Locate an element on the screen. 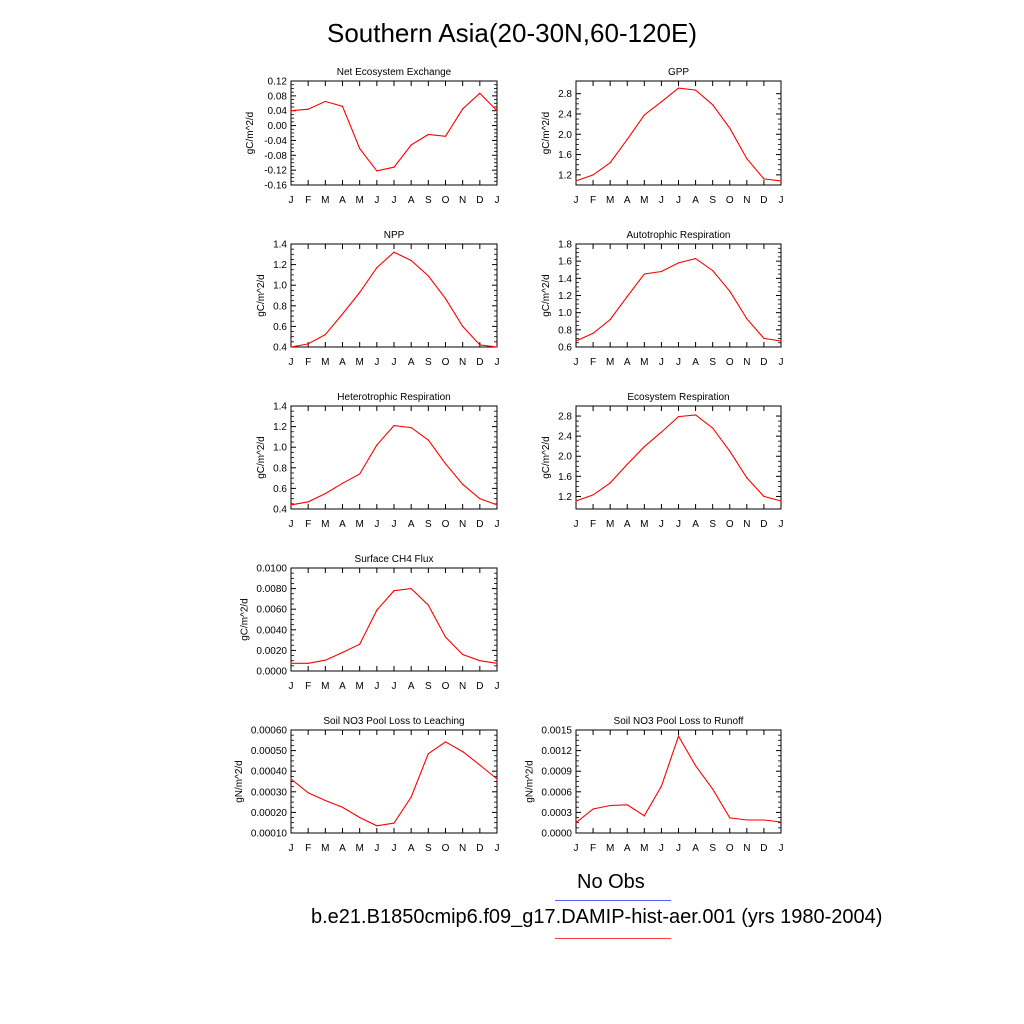 The width and height of the screenshot is (1024, 1024). y-tick-label: 1.2 is located at coordinates (280, 265).